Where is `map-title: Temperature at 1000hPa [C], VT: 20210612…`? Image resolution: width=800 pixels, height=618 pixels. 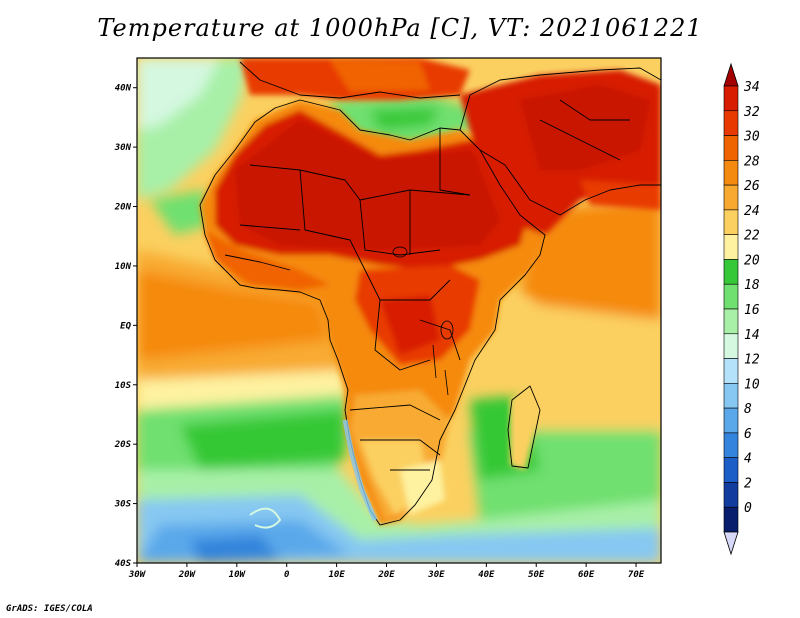
map-title: Temperature at 1000hPa [C], VT: 20210612… is located at coordinates (400, 28).